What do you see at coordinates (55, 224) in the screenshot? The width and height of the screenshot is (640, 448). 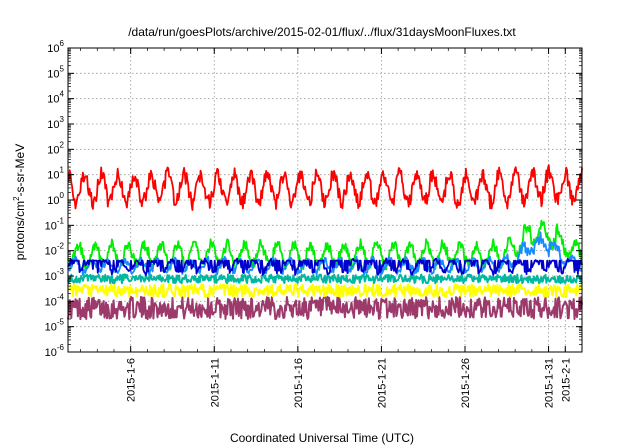 I see `y-tick-label: 10⁻¹` at bounding box center [55, 224].